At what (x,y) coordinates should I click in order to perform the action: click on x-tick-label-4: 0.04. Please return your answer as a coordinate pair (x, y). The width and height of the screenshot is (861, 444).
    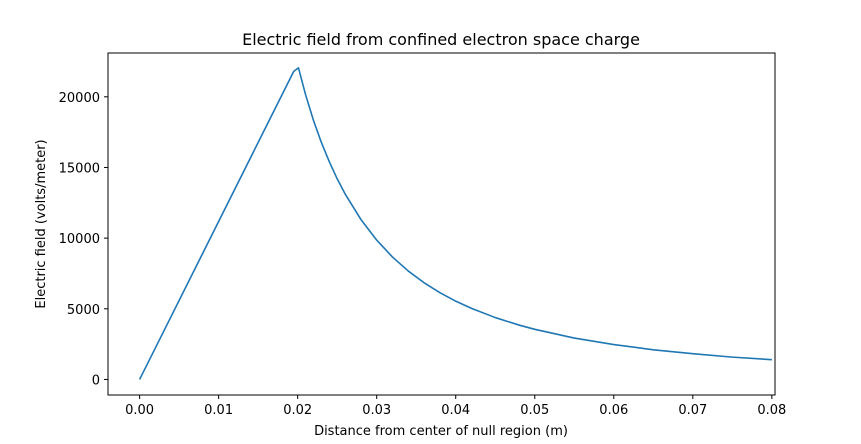
    Looking at the image, I should click on (455, 410).